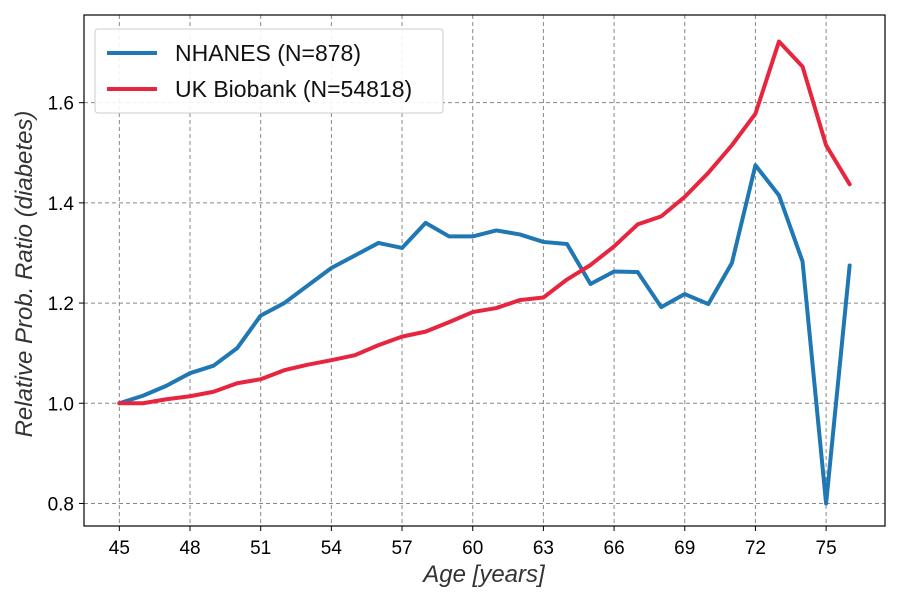 The width and height of the screenshot is (900, 600). I want to click on legend-box, so click(269, 71).